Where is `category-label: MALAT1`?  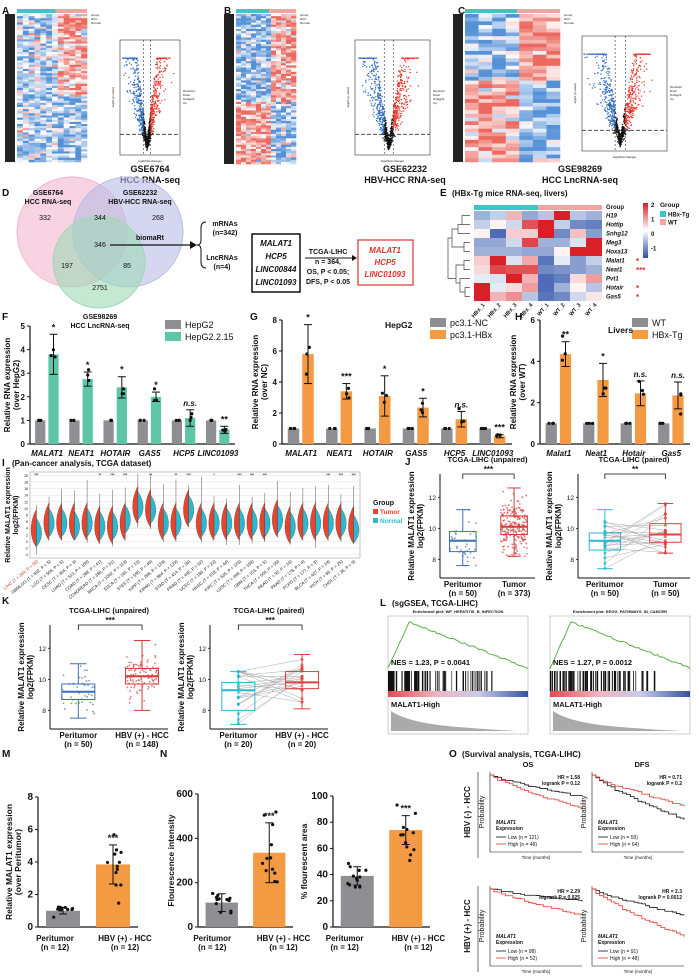 category-label: MALAT1 is located at coordinates (47, 453).